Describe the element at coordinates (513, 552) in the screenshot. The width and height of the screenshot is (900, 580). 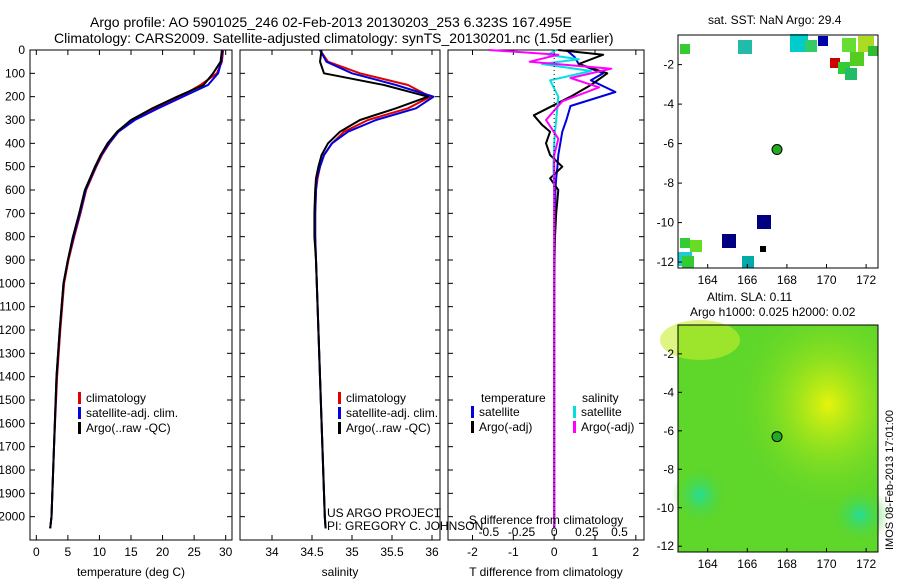
I see `differences-xtick-label: -1` at that location.